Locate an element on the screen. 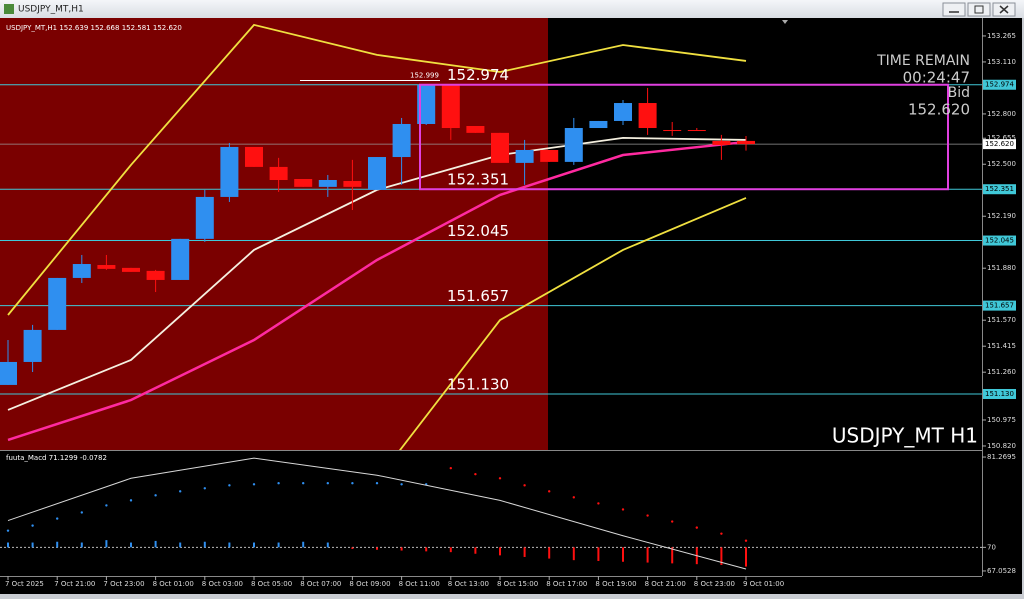  restore-icon is located at coordinates (979, 9).